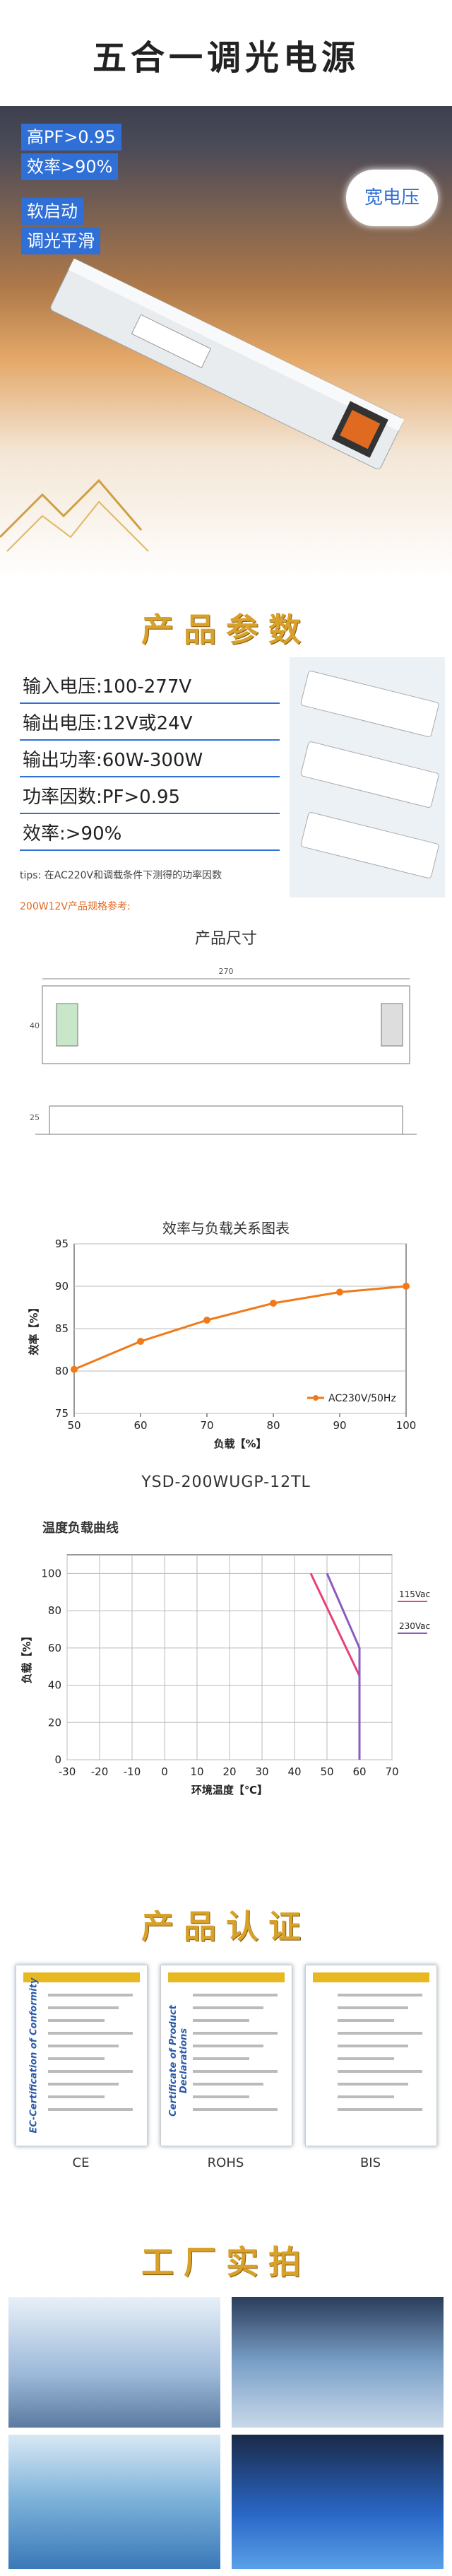  Describe the element at coordinates (74, 1425) in the screenshot. I see `x-tick-label: 50` at that location.